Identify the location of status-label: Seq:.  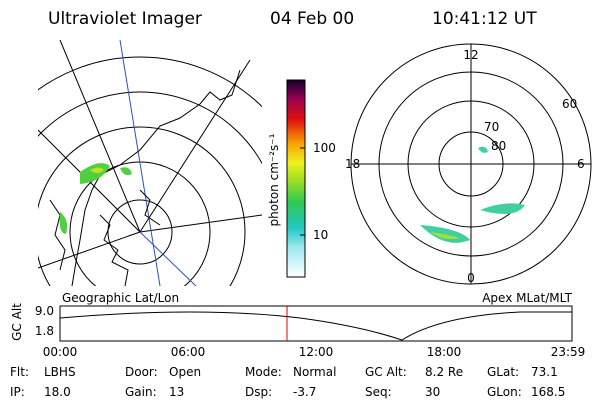
(378, 392).